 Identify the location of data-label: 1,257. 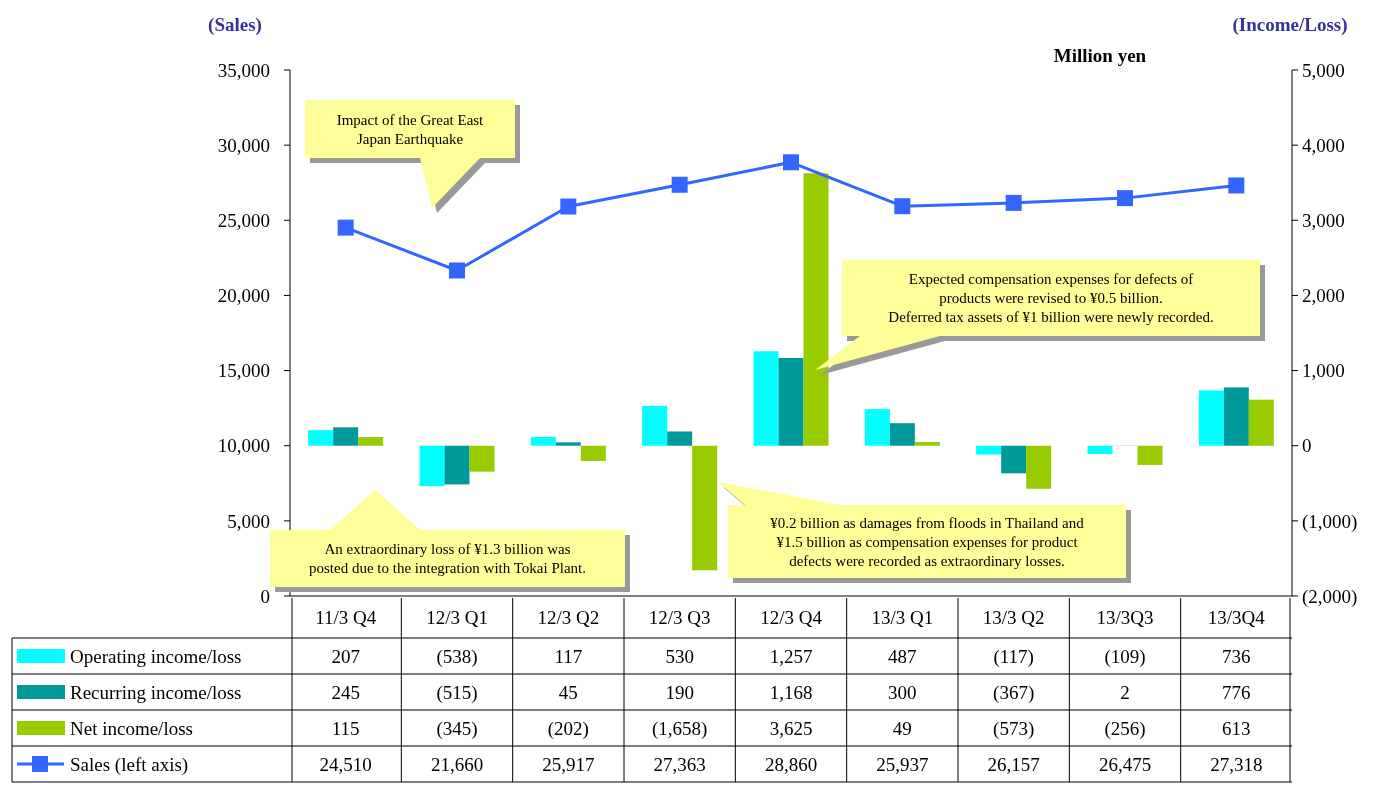
(791, 656).